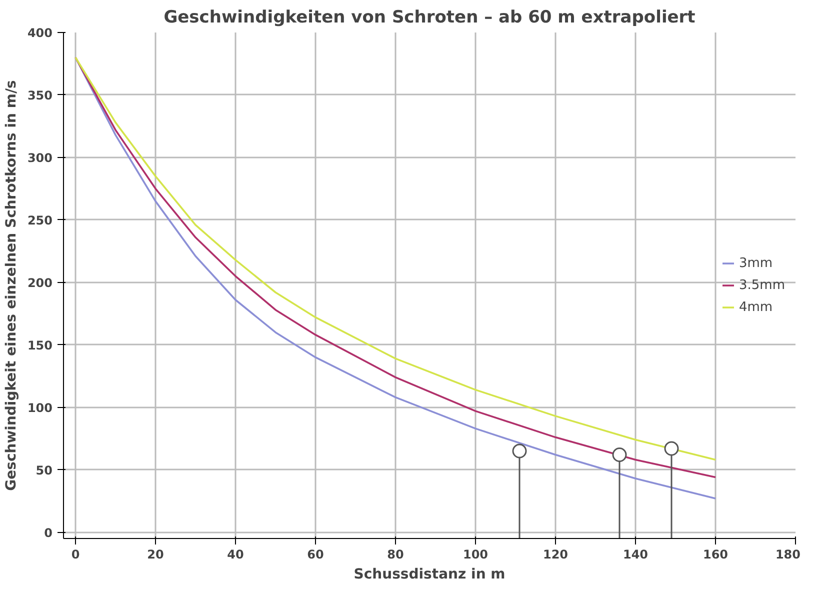 The width and height of the screenshot is (814, 595). What do you see at coordinates (40, 283) in the screenshot?
I see `y-tick-label: 200` at bounding box center [40, 283].